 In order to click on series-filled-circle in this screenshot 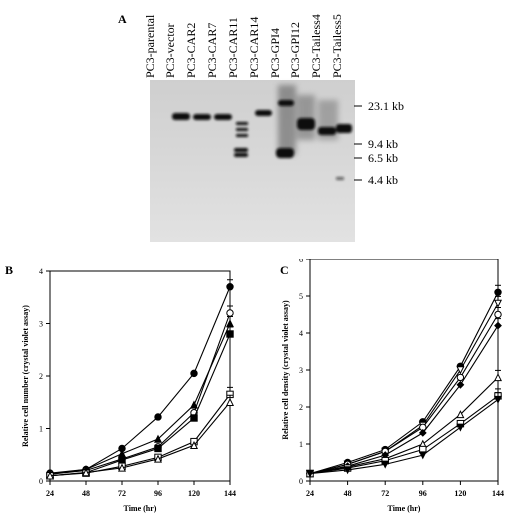, I will do `click(404, 381)`.